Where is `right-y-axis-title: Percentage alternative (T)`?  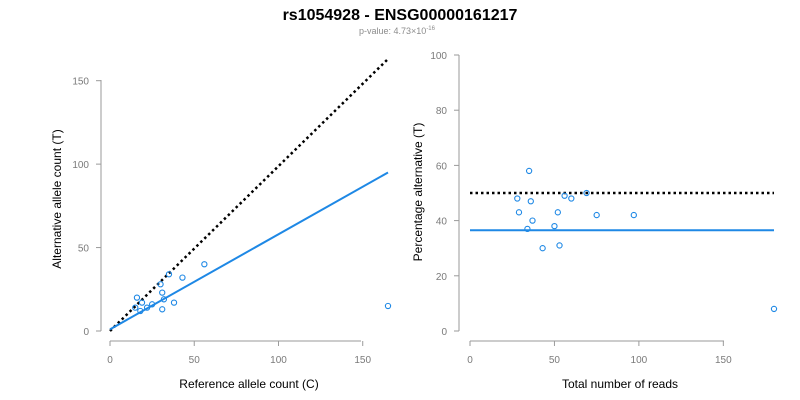
right-y-axis-title: Percentage alternative (T) is located at coordinates (418, 192).